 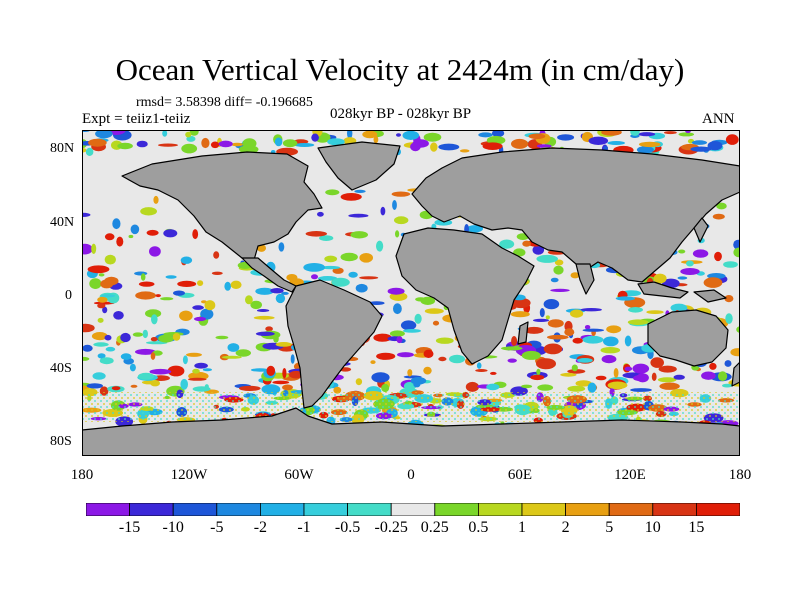 I want to click on colorbar-tick-label: -1, so click(x=304, y=527).